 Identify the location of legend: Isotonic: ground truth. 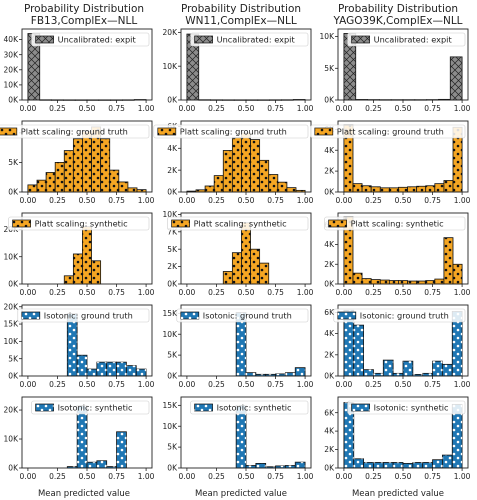
(242, 315).